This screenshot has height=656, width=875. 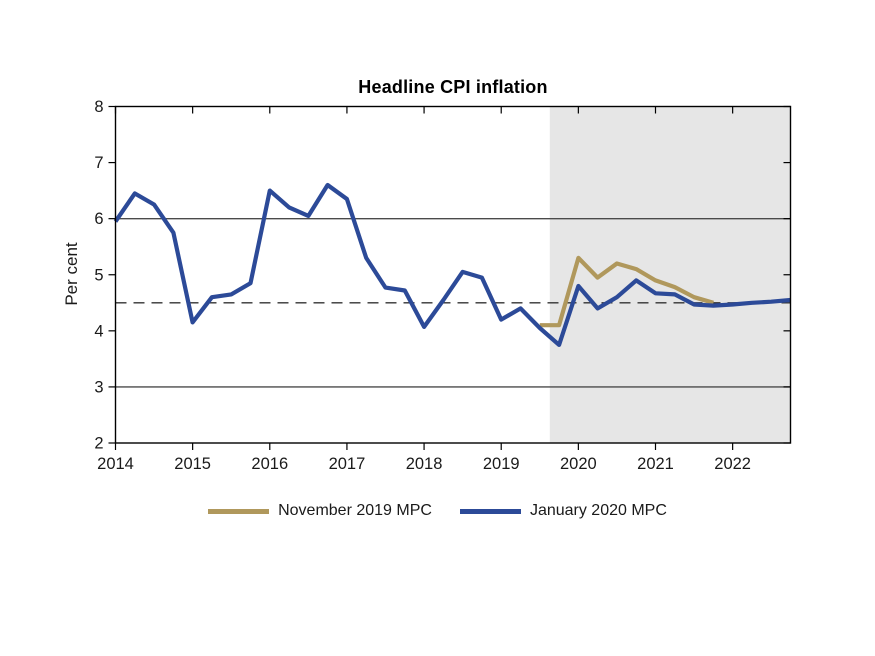 What do you see at coordinates (98, 107) in the screenshot?
I see `y-tick-label: 8` at bounding box center [98, 107].